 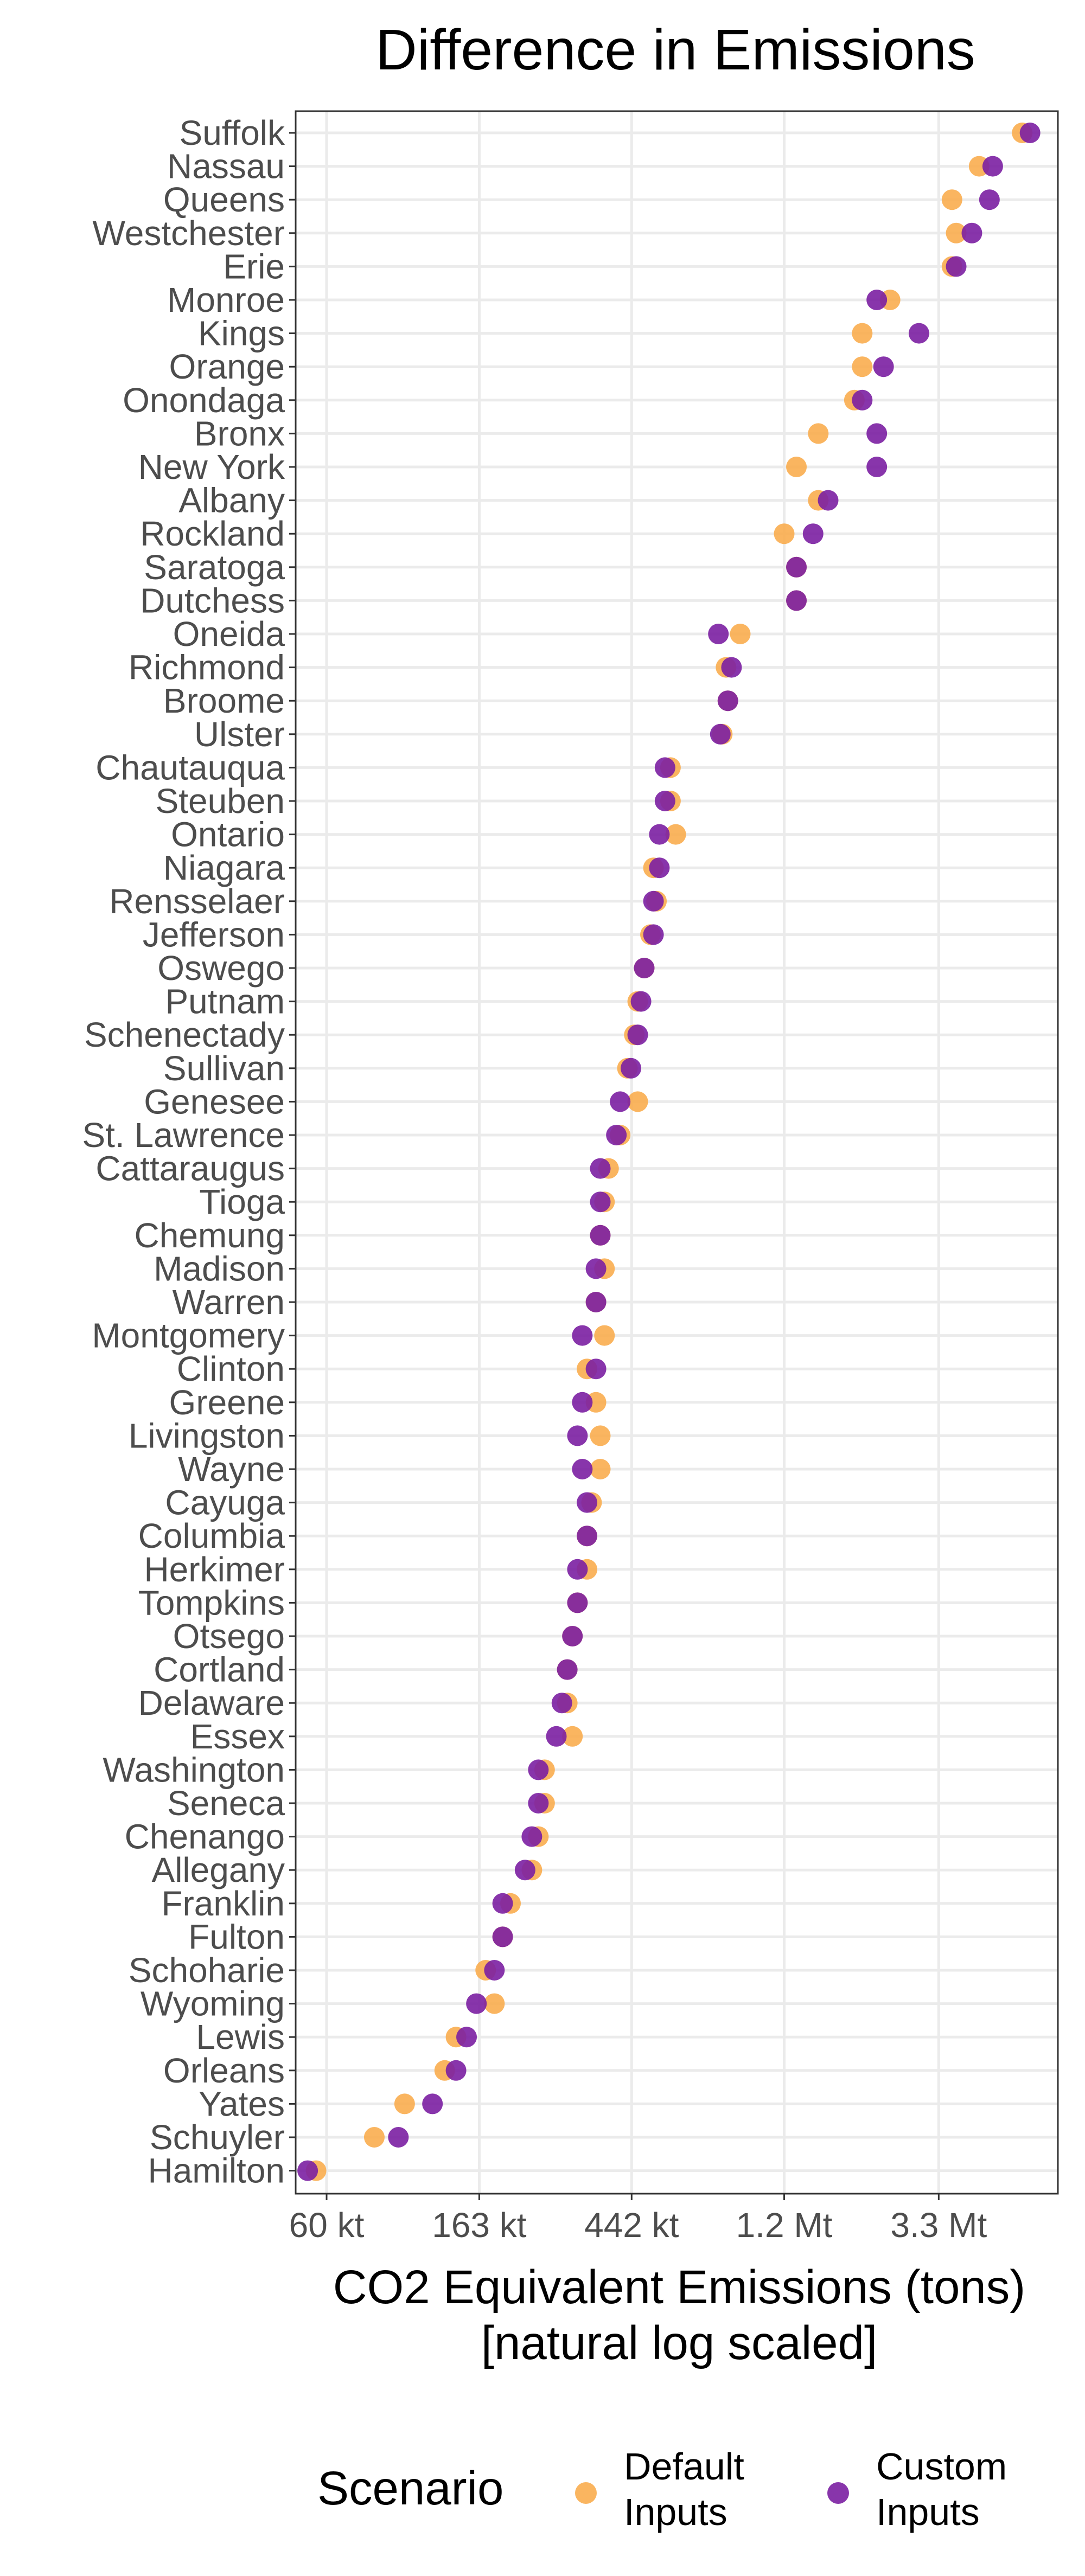 I want to click on y-tick-label: Herkimer, so click(x=214, y=1569).